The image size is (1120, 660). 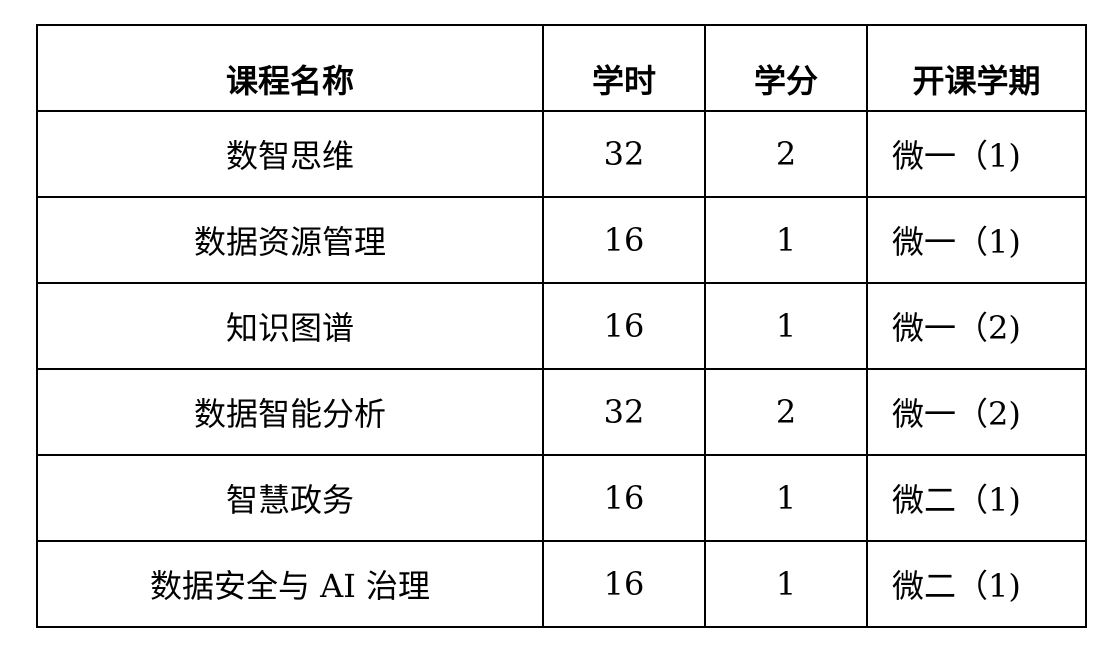 I want to click on header-credits: 学分, so click(x=786, y=68).